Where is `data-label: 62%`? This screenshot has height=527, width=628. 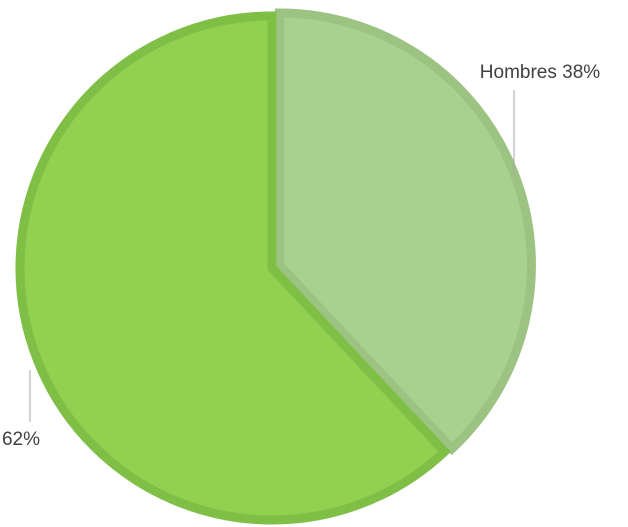
data-label: 62% is located at coordinates (21, 439).